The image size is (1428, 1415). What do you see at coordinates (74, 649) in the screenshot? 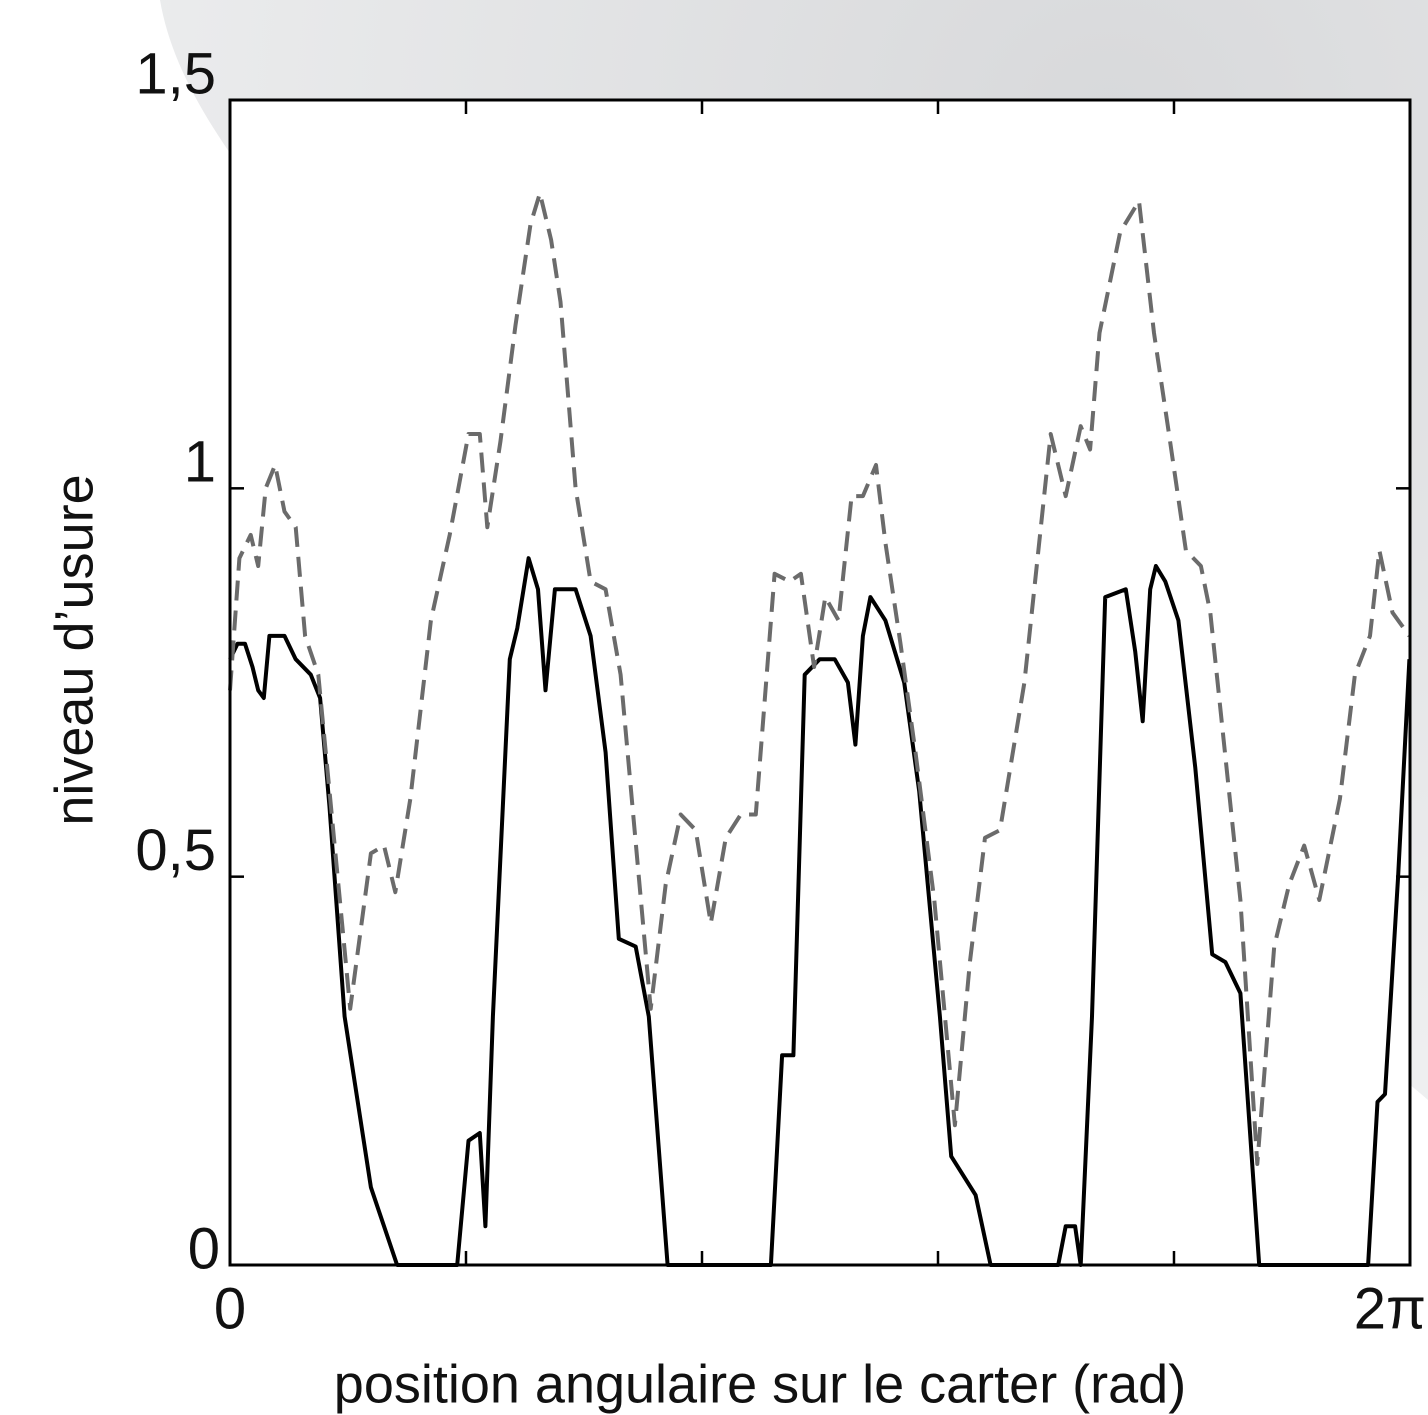
I see `y-axis-label: niveau d’usure` at bounding box center [74, 649].